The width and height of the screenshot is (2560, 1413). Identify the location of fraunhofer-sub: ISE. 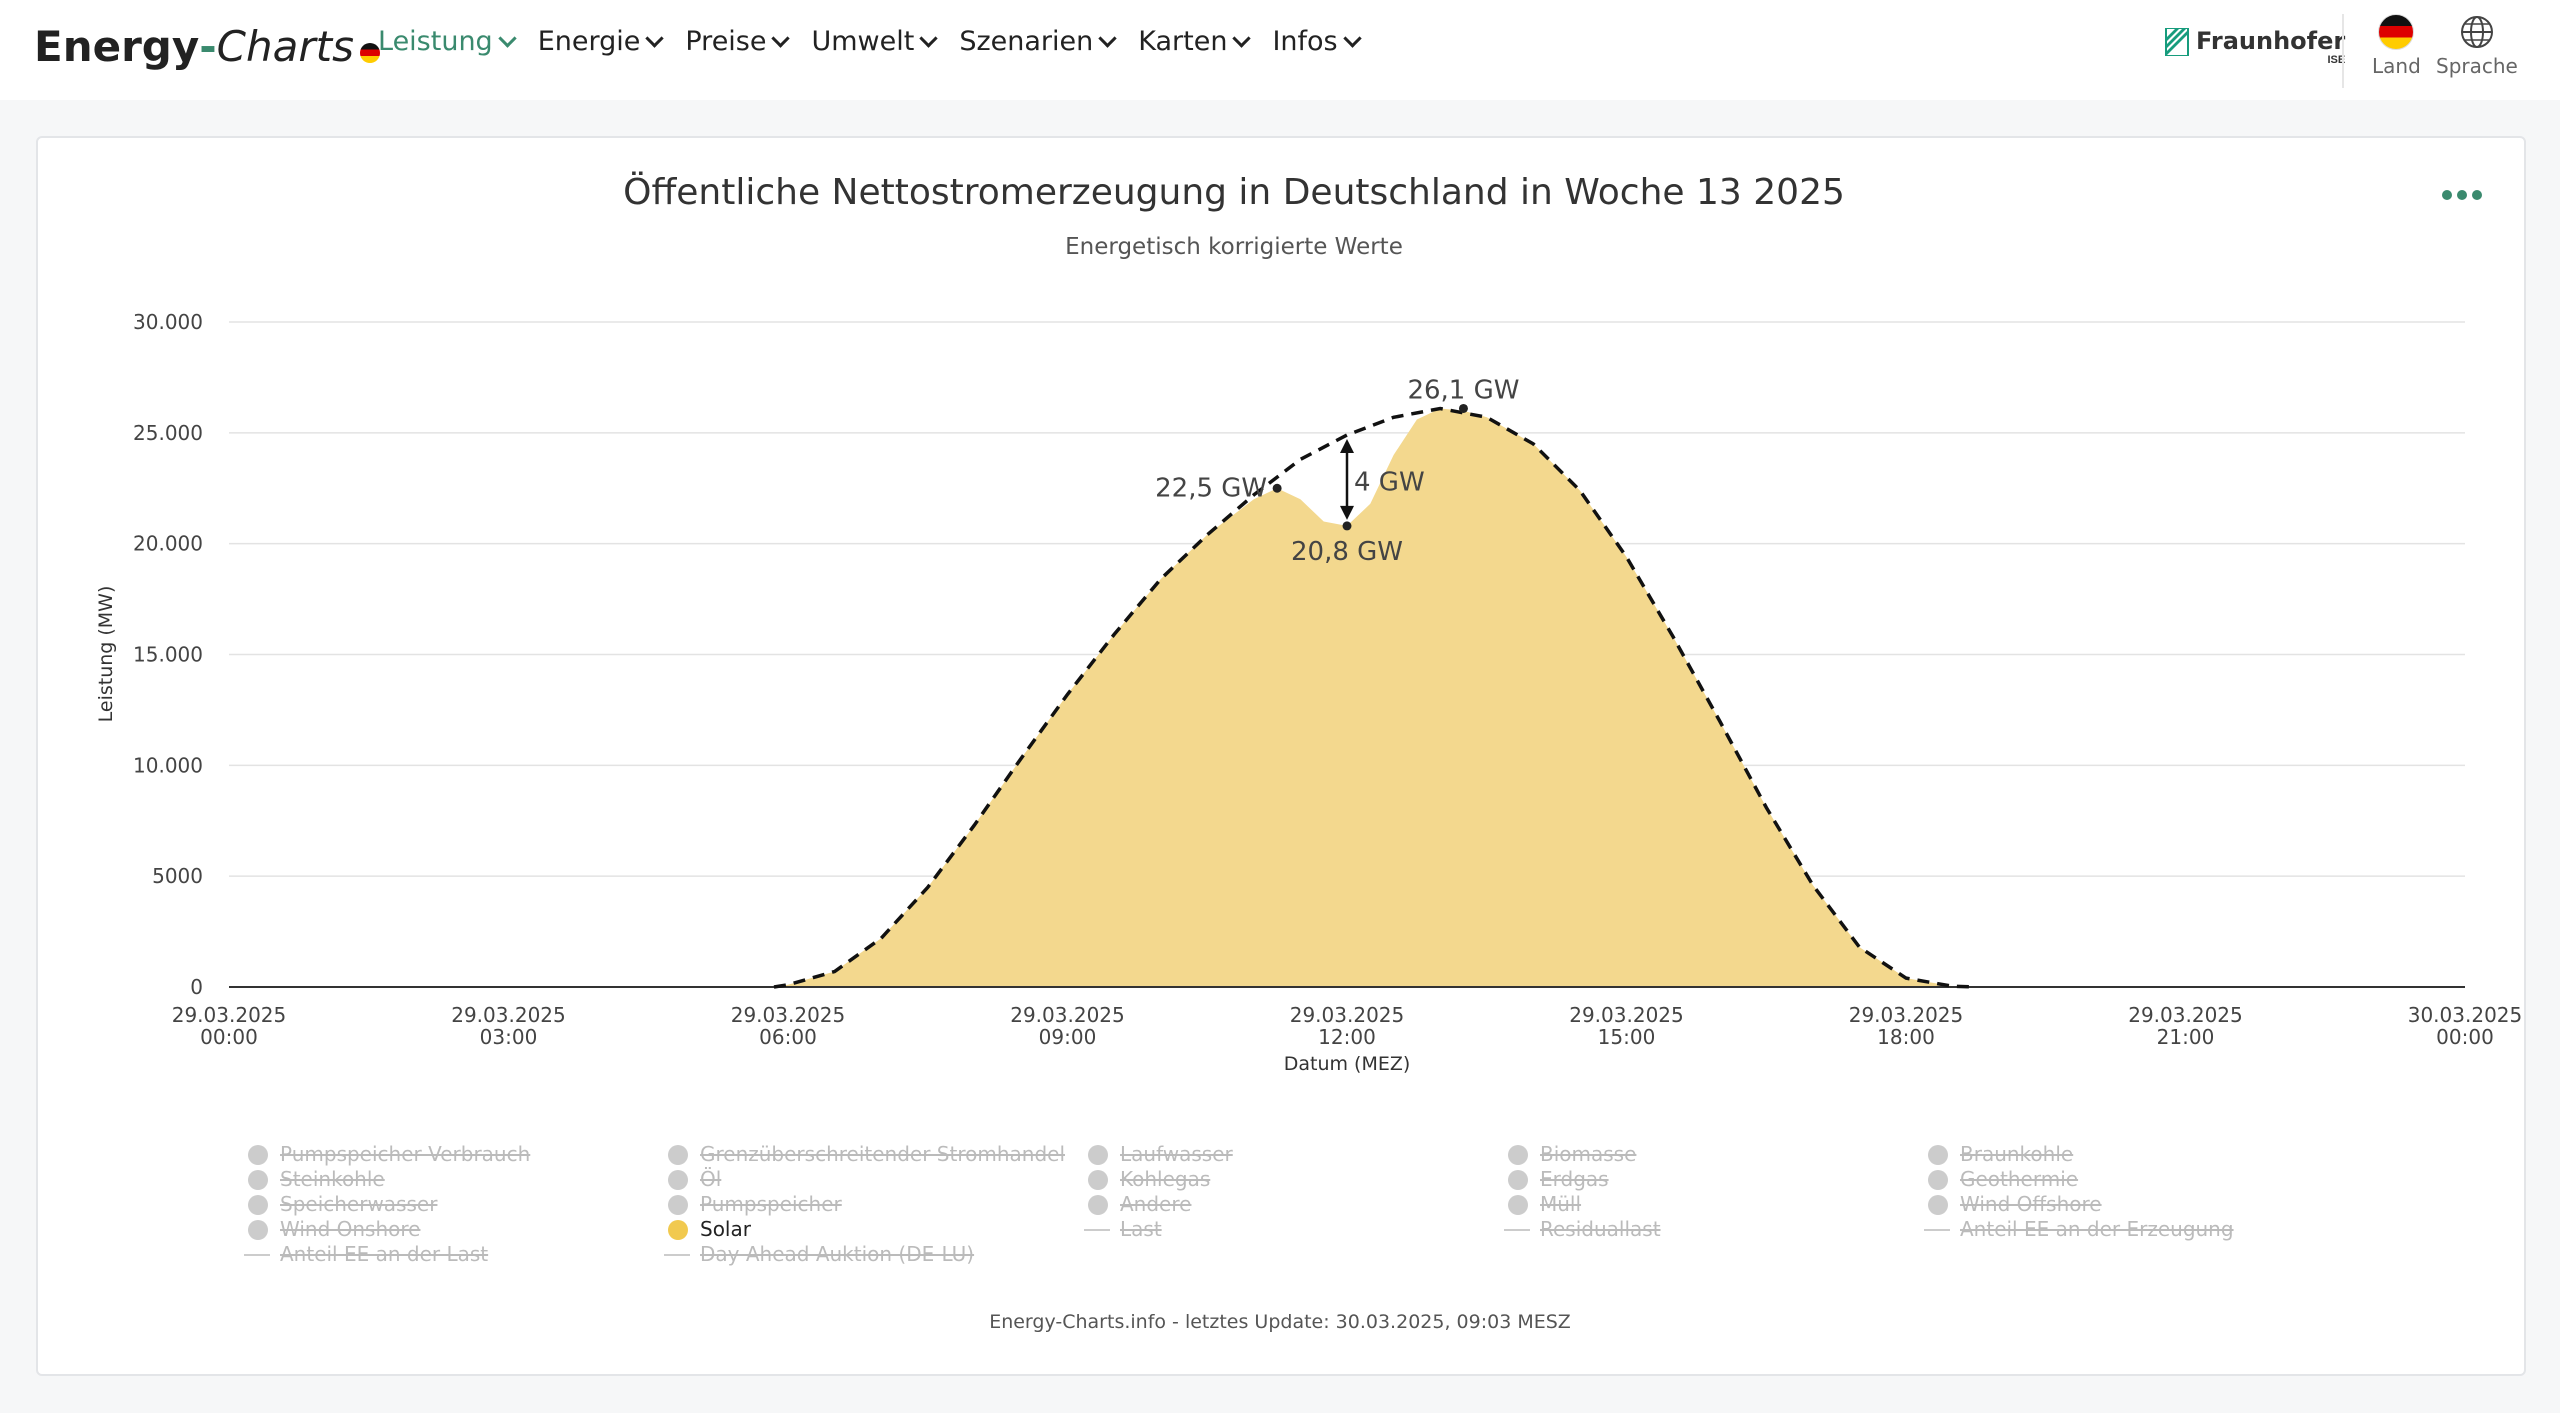
(2336, 60).